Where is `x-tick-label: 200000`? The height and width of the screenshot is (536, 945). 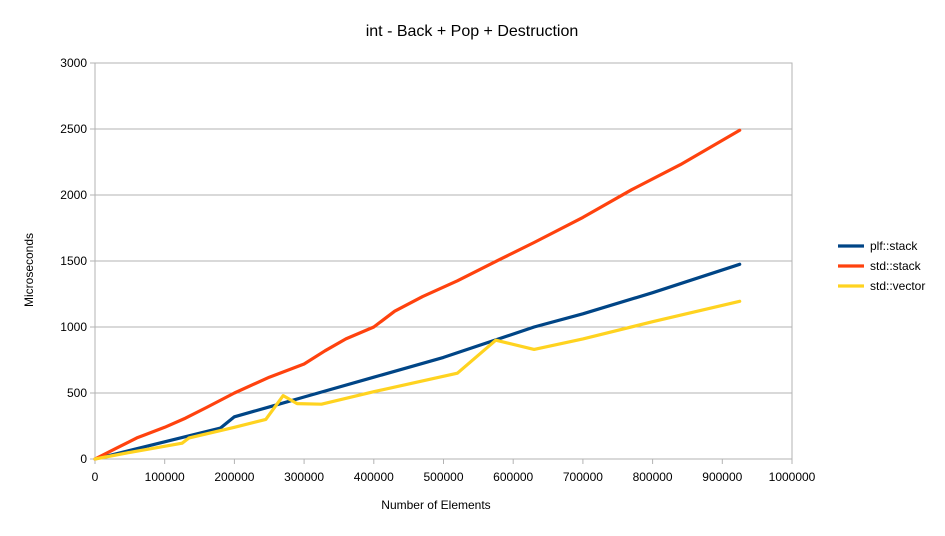
x-tick-label: 200000 is located at coordinates (234, 477).